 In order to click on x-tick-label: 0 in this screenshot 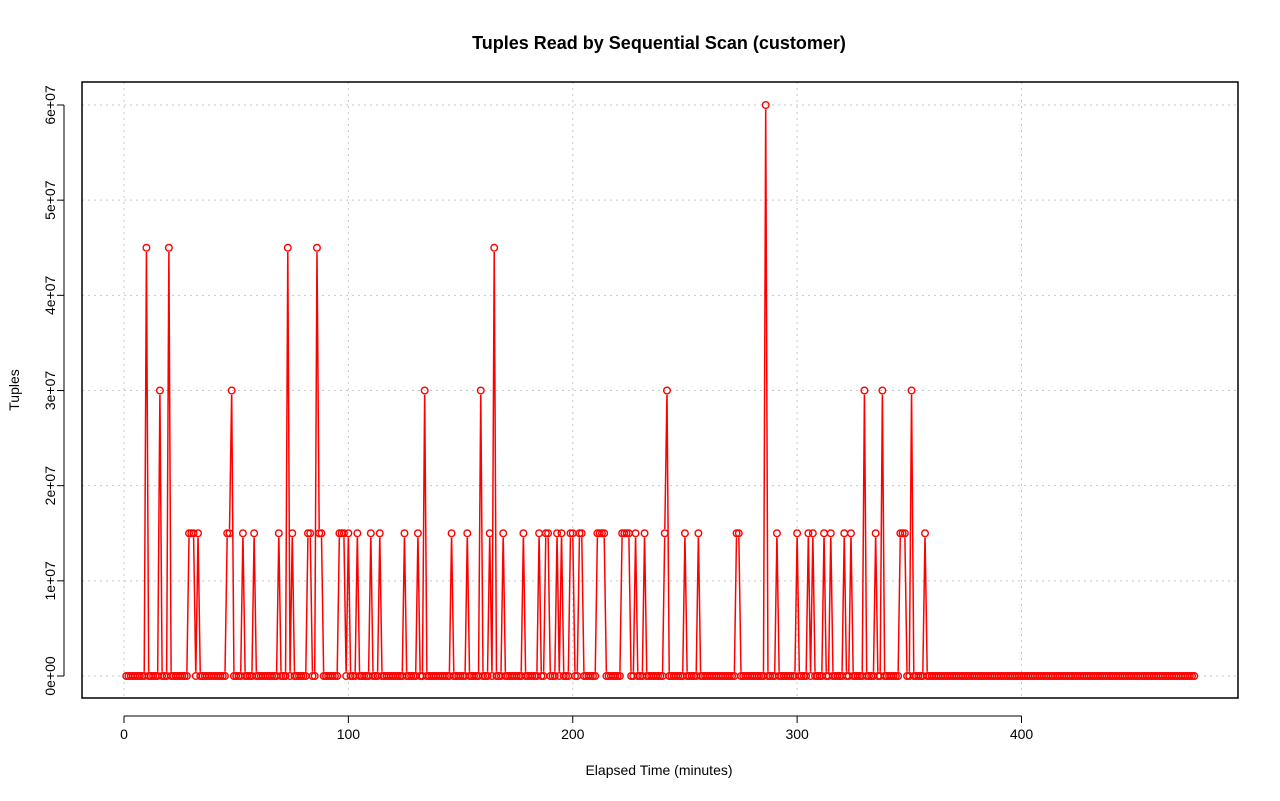, I will do `click(124, 734)`.